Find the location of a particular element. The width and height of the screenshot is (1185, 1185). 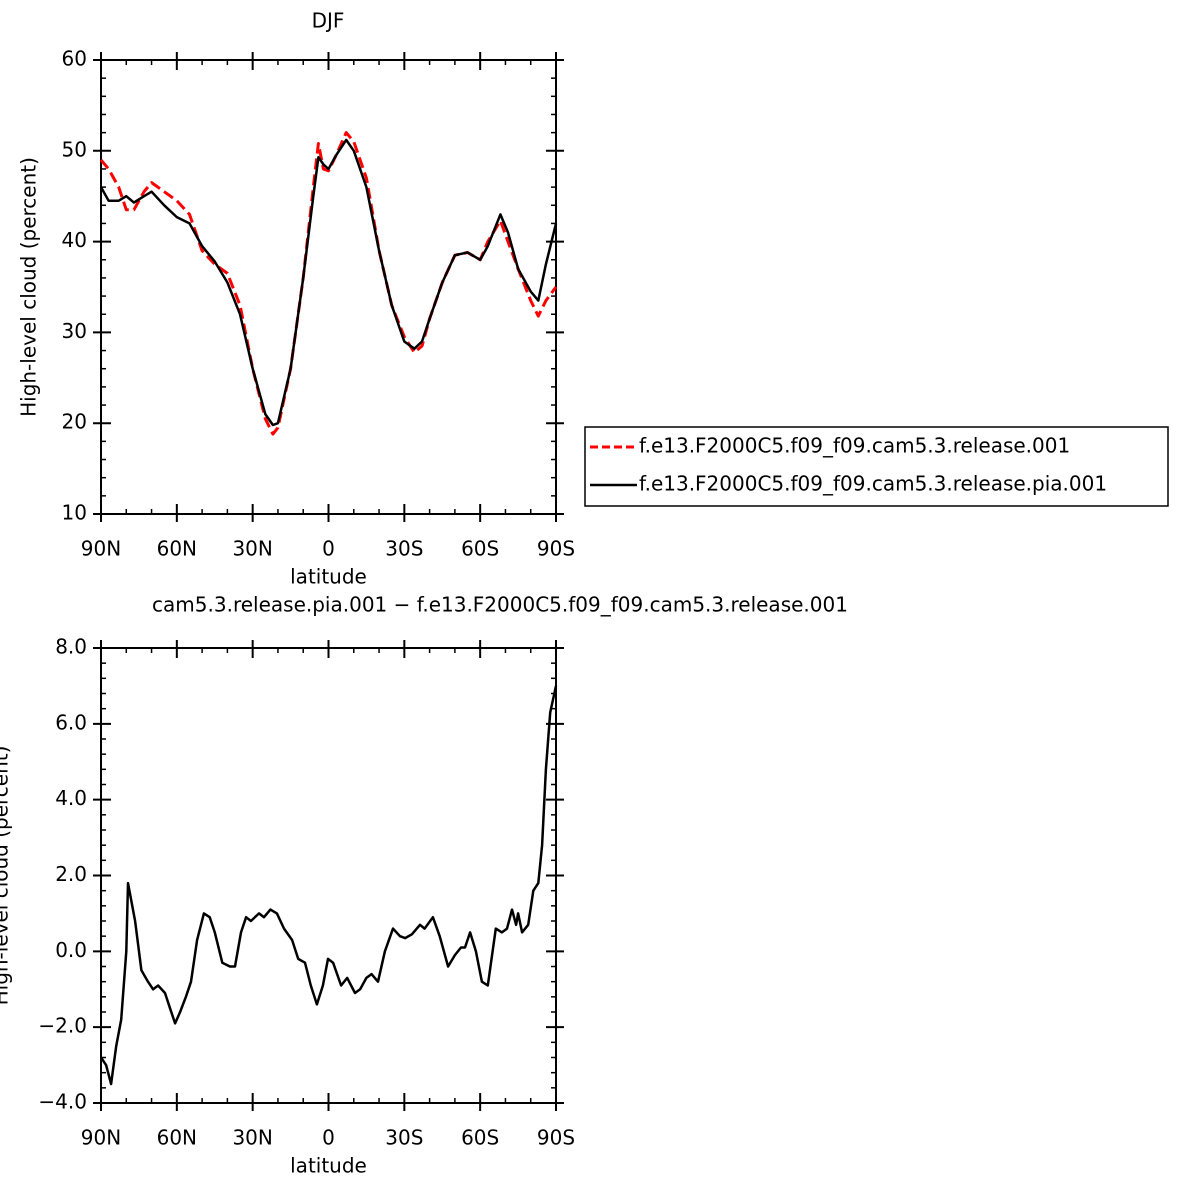

y-tick-label: 8.0 is located at coordinates (71, 647).